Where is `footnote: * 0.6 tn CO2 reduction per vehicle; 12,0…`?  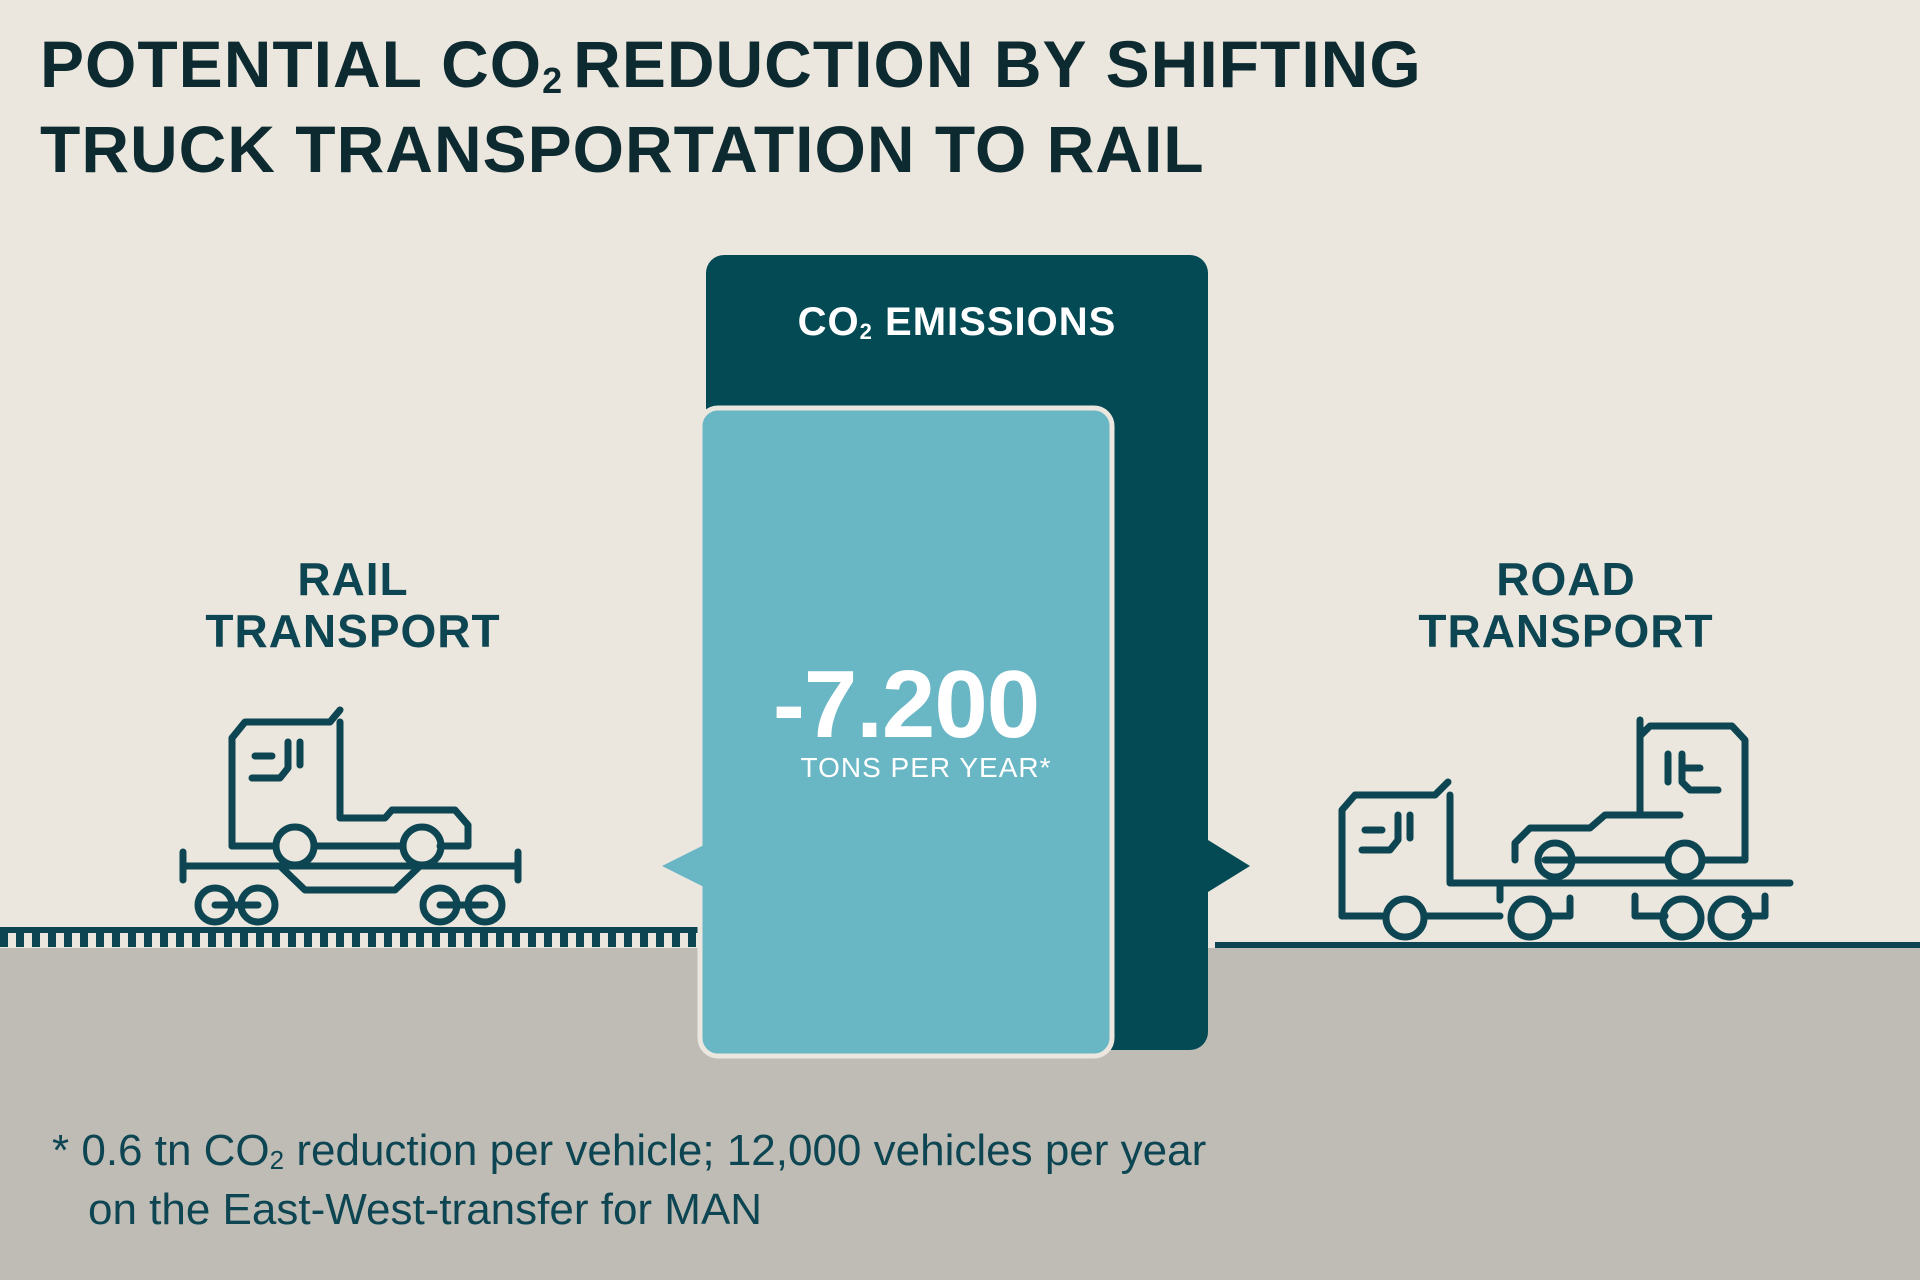
footnote: * 0.6 tn CO2 reduction per vehicle; 12,0… is located at coordinates (629, 1180).